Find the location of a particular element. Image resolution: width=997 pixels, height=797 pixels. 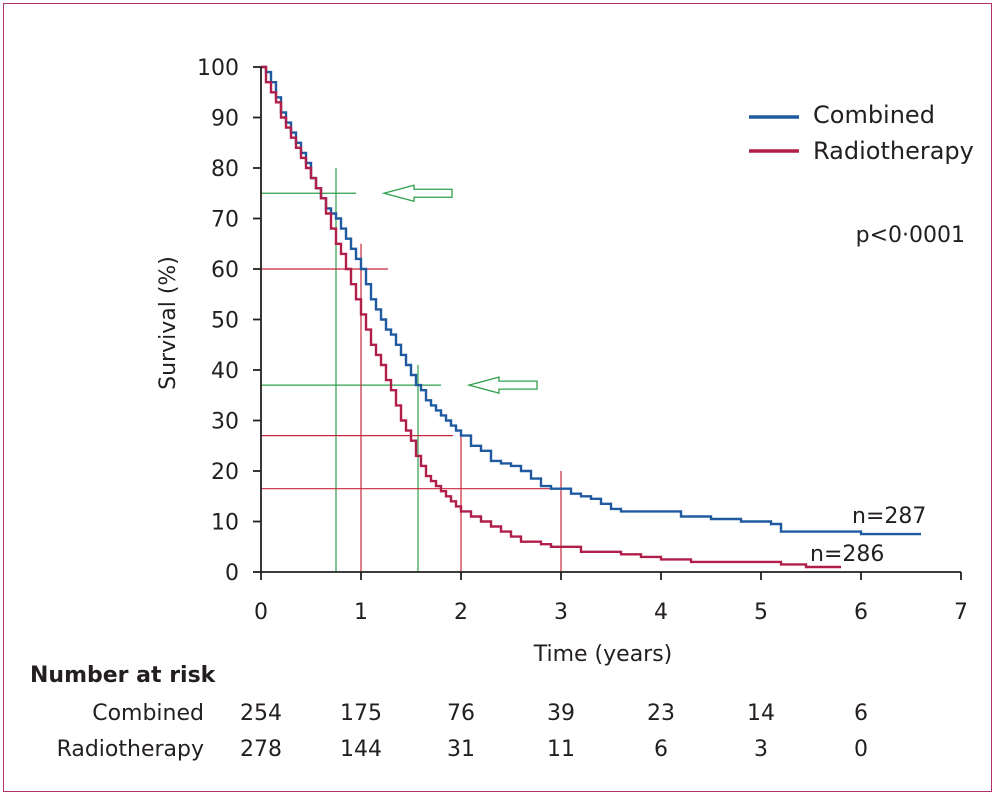

legend-label-combined: Combined is located at coordinates (874, 115).